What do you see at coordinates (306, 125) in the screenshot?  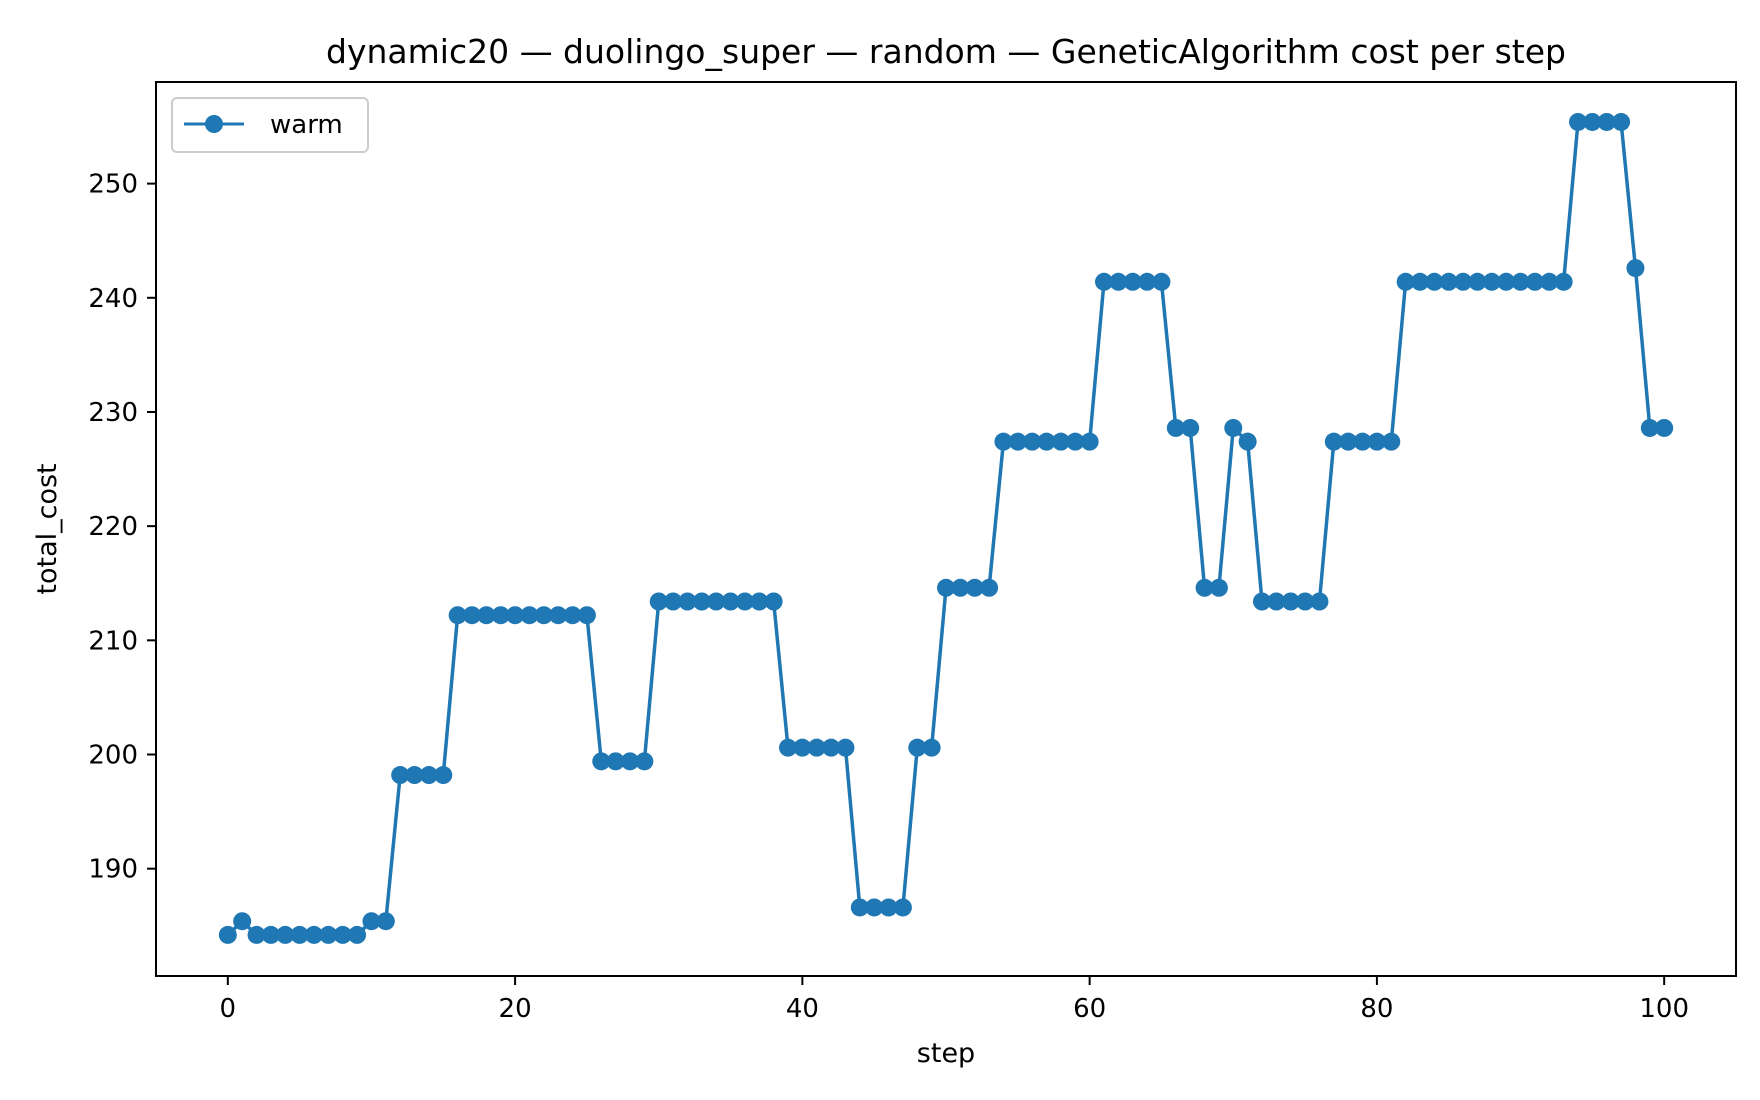 I see `legend-label-warm: warm` at bounding box center [306, 125].